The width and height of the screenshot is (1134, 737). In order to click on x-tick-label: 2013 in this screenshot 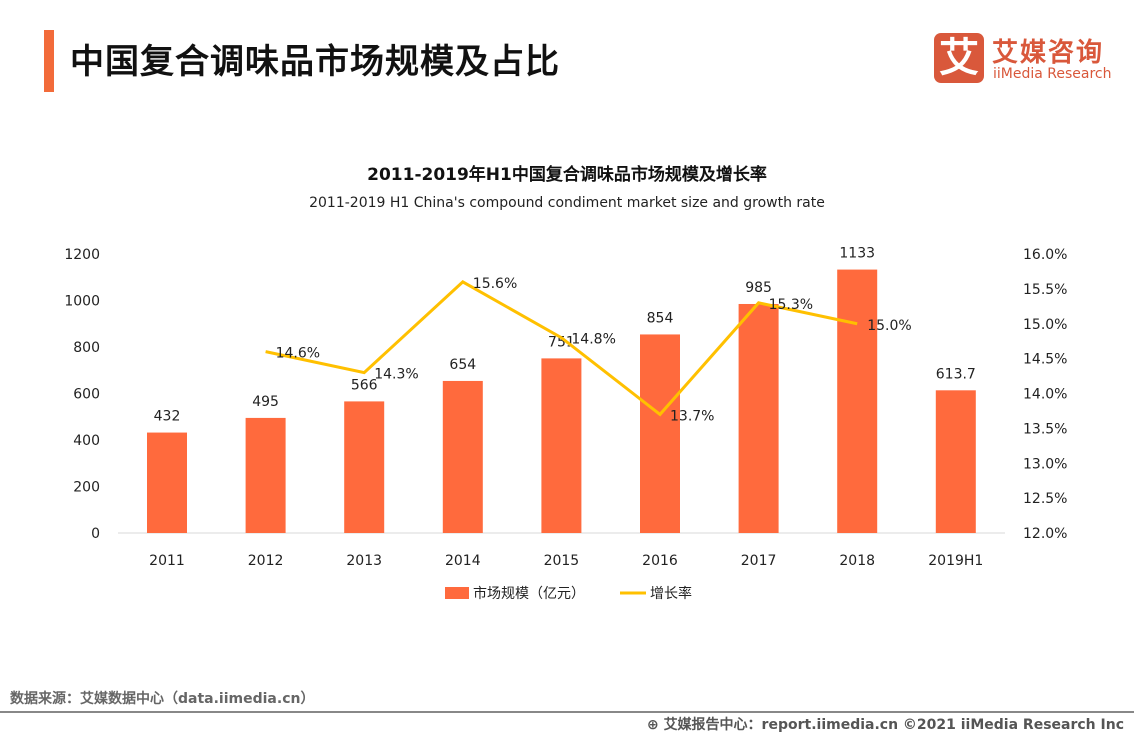, I will do `click(364, 561)`.